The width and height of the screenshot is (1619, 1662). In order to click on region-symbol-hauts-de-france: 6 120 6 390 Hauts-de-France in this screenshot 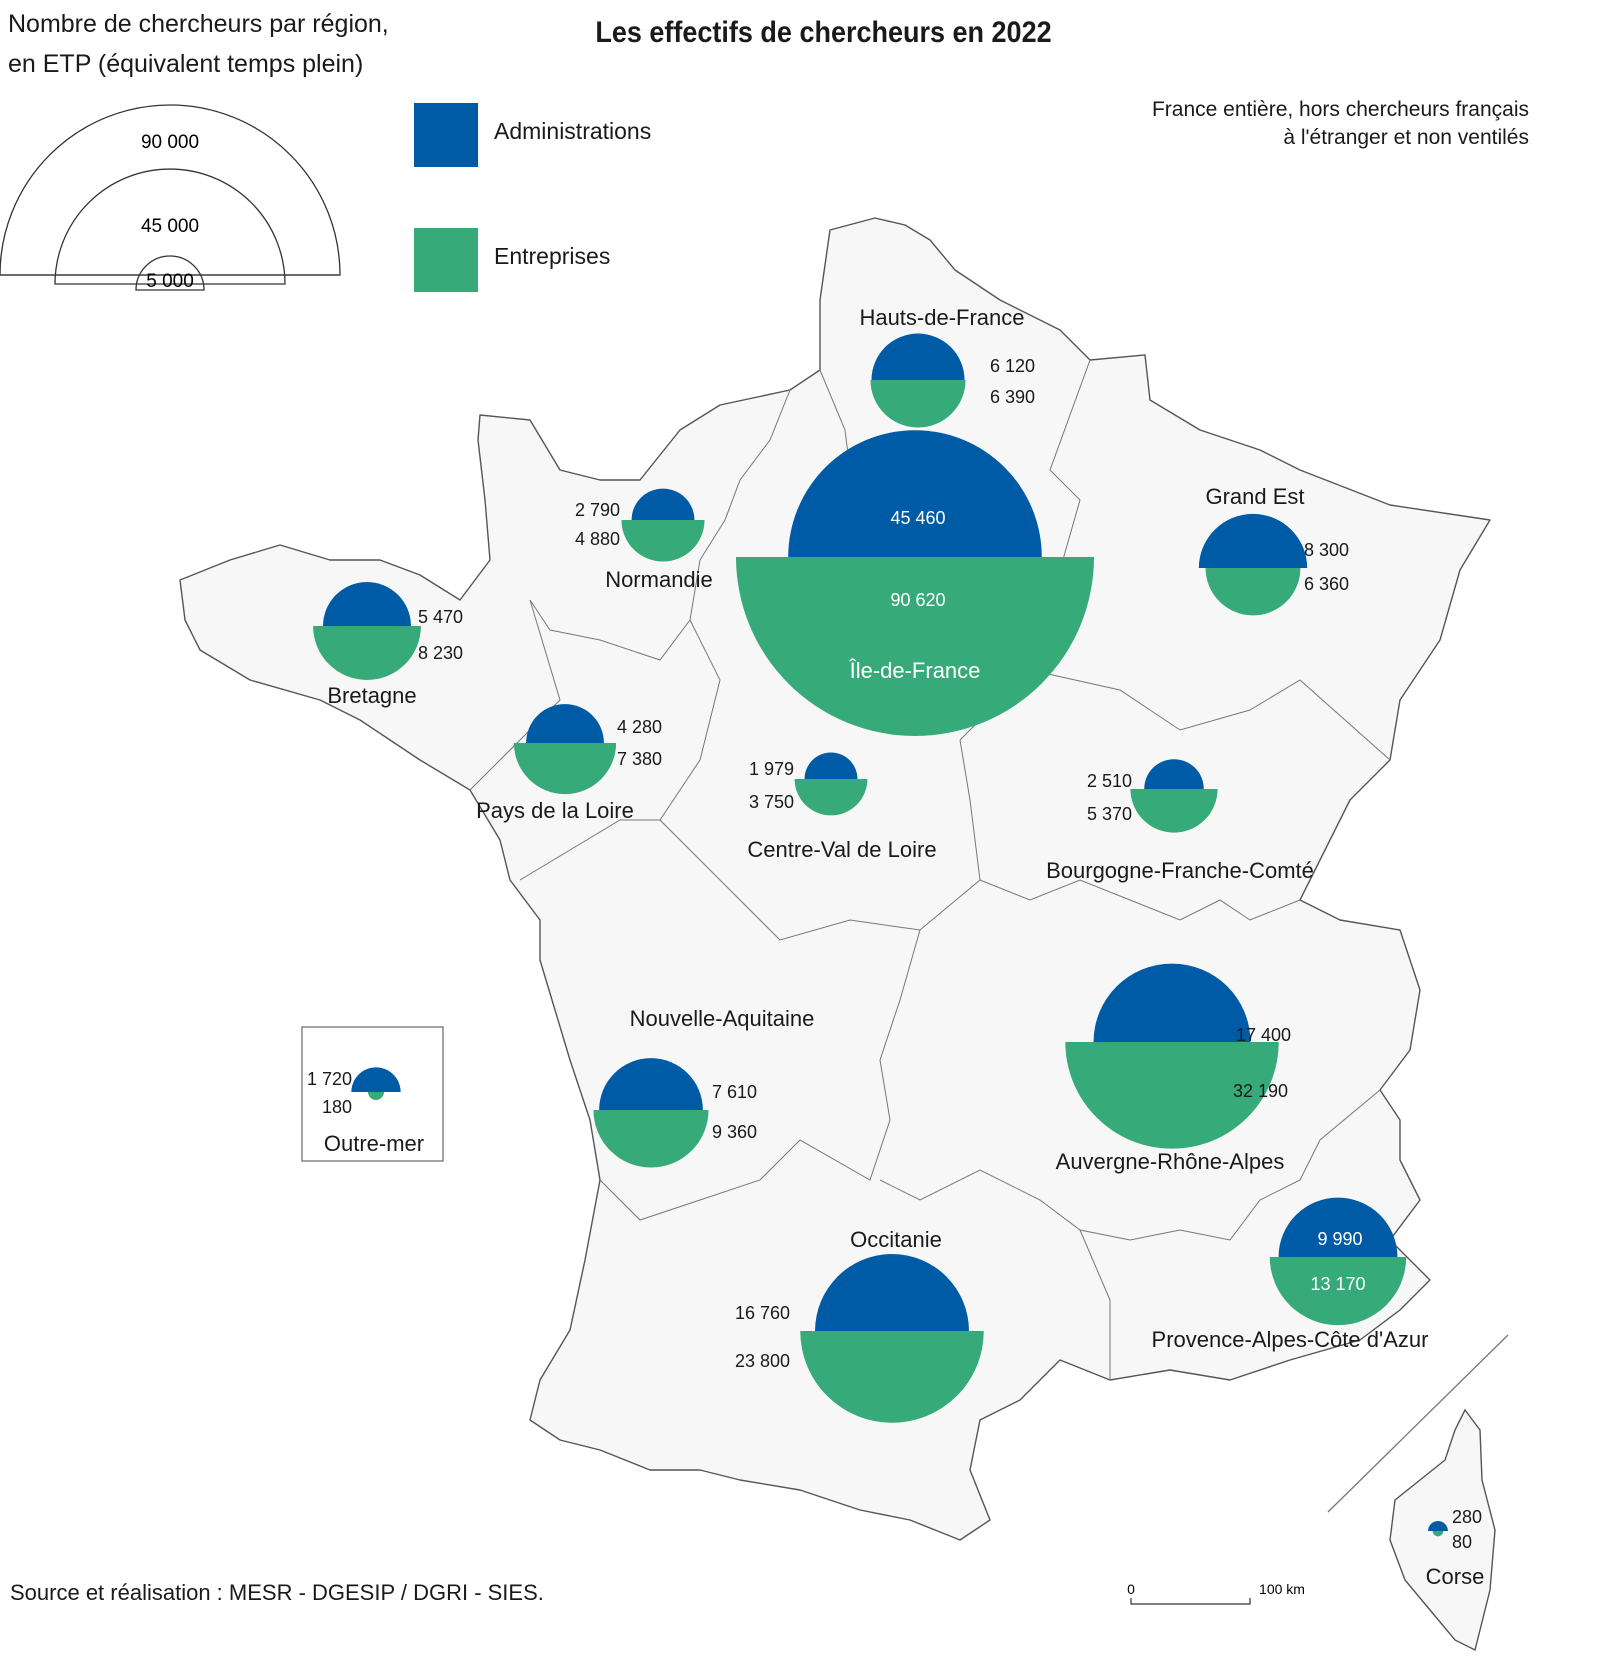, I will do `click(947, 366)`.